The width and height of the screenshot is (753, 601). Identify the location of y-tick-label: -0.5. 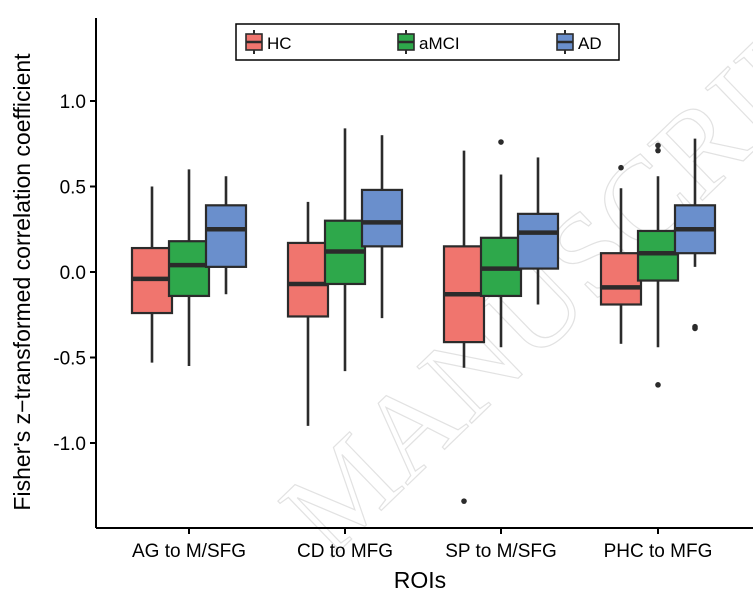
(69, 359).